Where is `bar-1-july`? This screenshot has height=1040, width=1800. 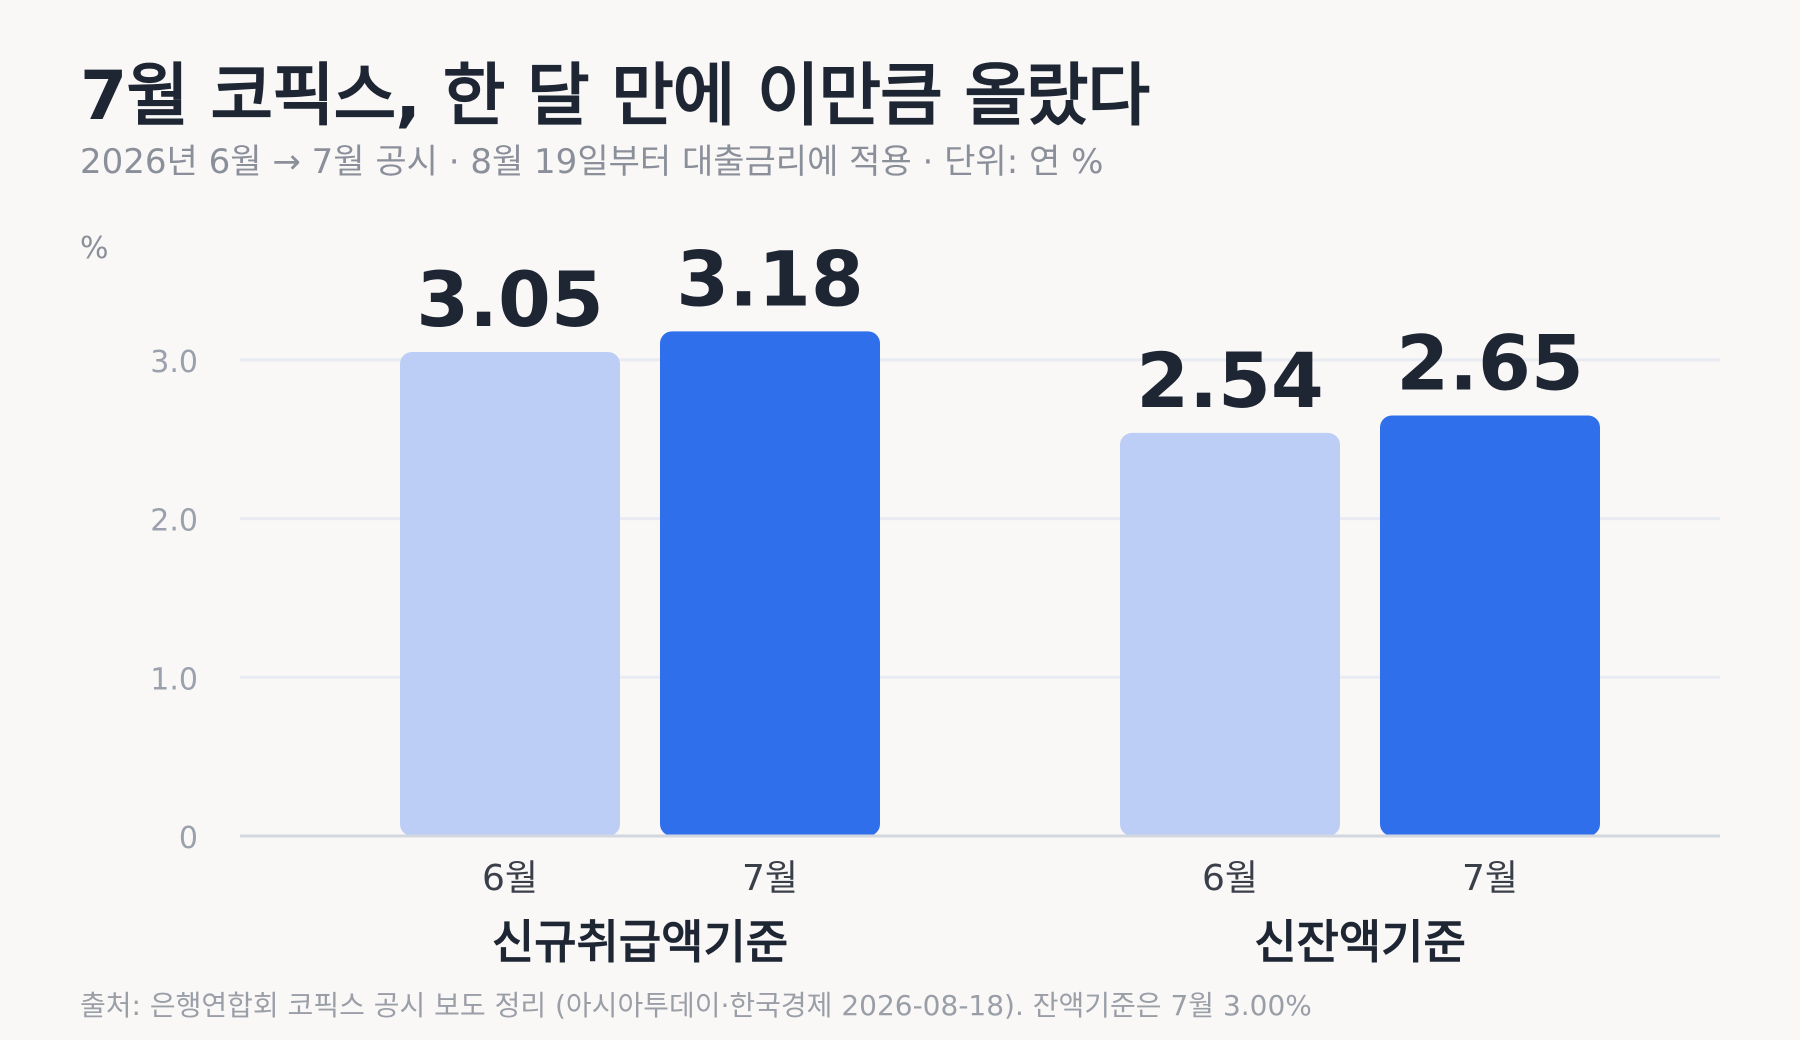
bar-1-july is located at coordinates (770, 583).